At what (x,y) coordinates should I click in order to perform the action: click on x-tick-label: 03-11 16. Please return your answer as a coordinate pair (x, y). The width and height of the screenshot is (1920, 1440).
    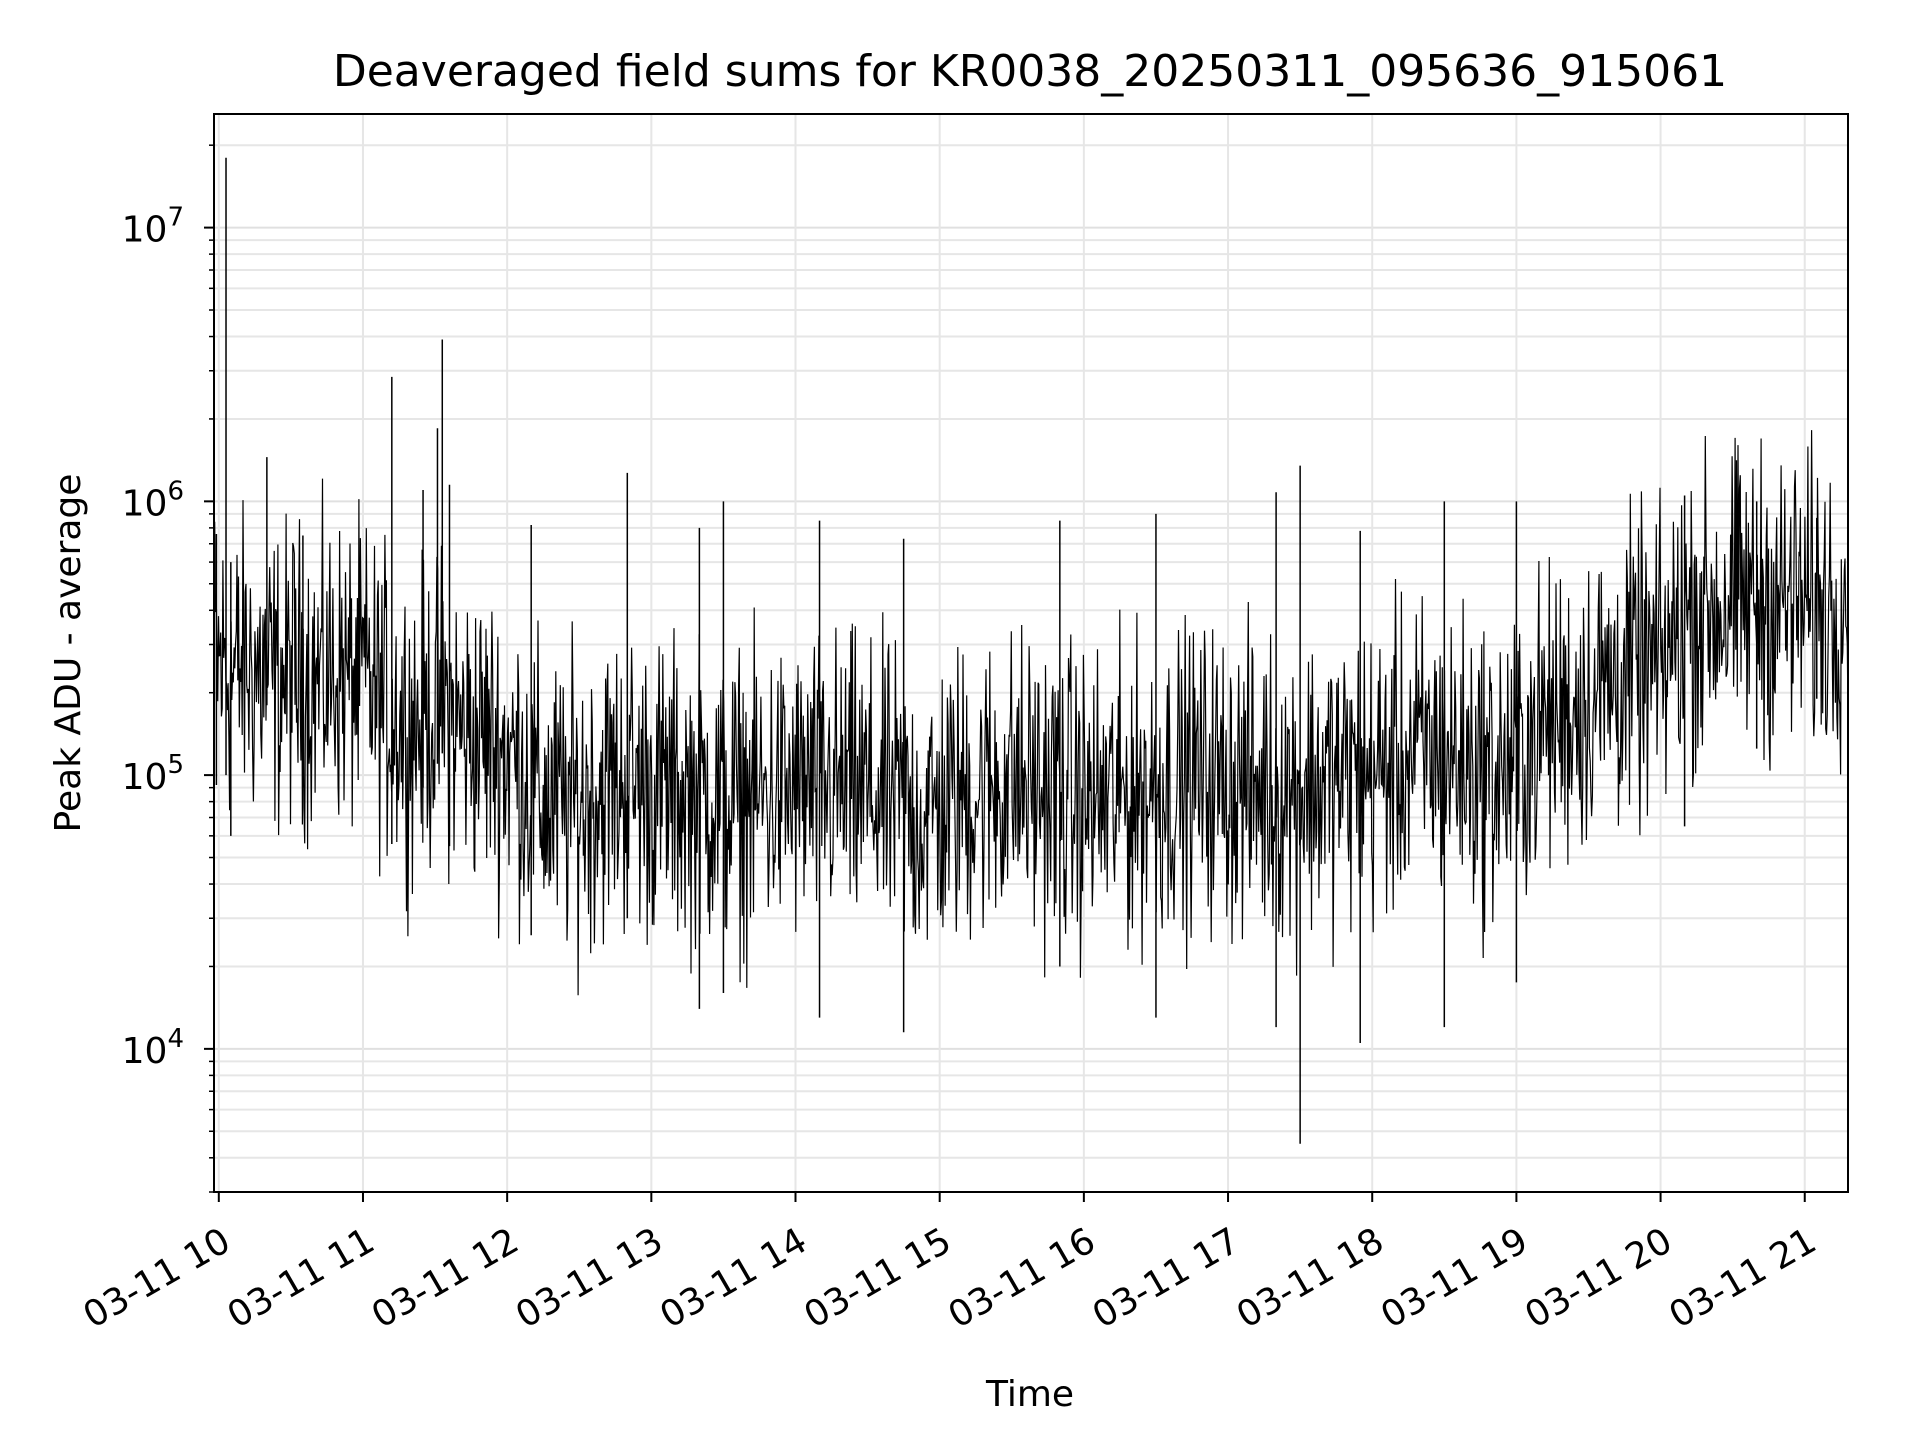
    Looking at the image, I should click on (1022, 1278).